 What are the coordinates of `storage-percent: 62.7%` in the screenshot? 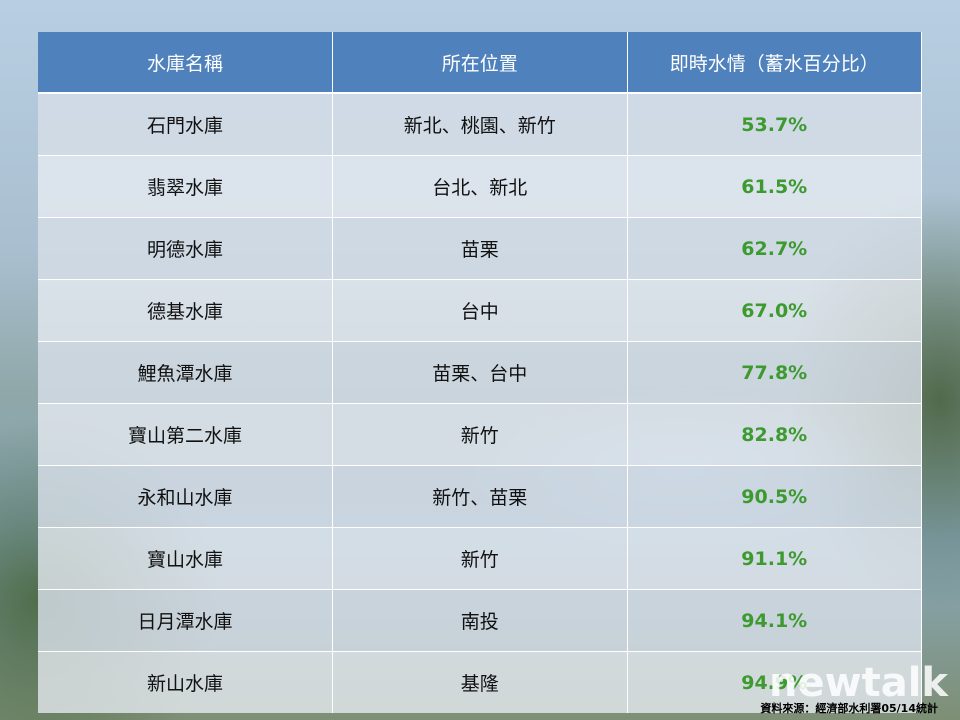 It's located at (774, 248).